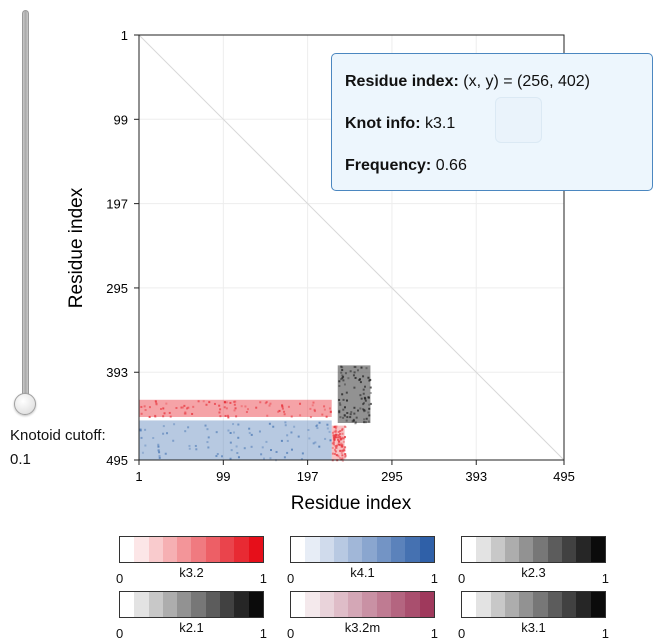 Image resolution: width=654 pixels, height=641 pixels. I want to click on x-axis-ticks: 1 99 197 295 393 495, so click(355, 472).